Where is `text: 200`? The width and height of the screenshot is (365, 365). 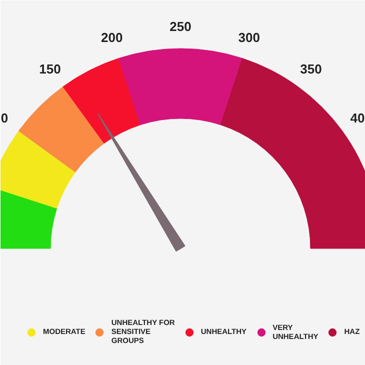 text: 200 is located at coordinates (112, 37).